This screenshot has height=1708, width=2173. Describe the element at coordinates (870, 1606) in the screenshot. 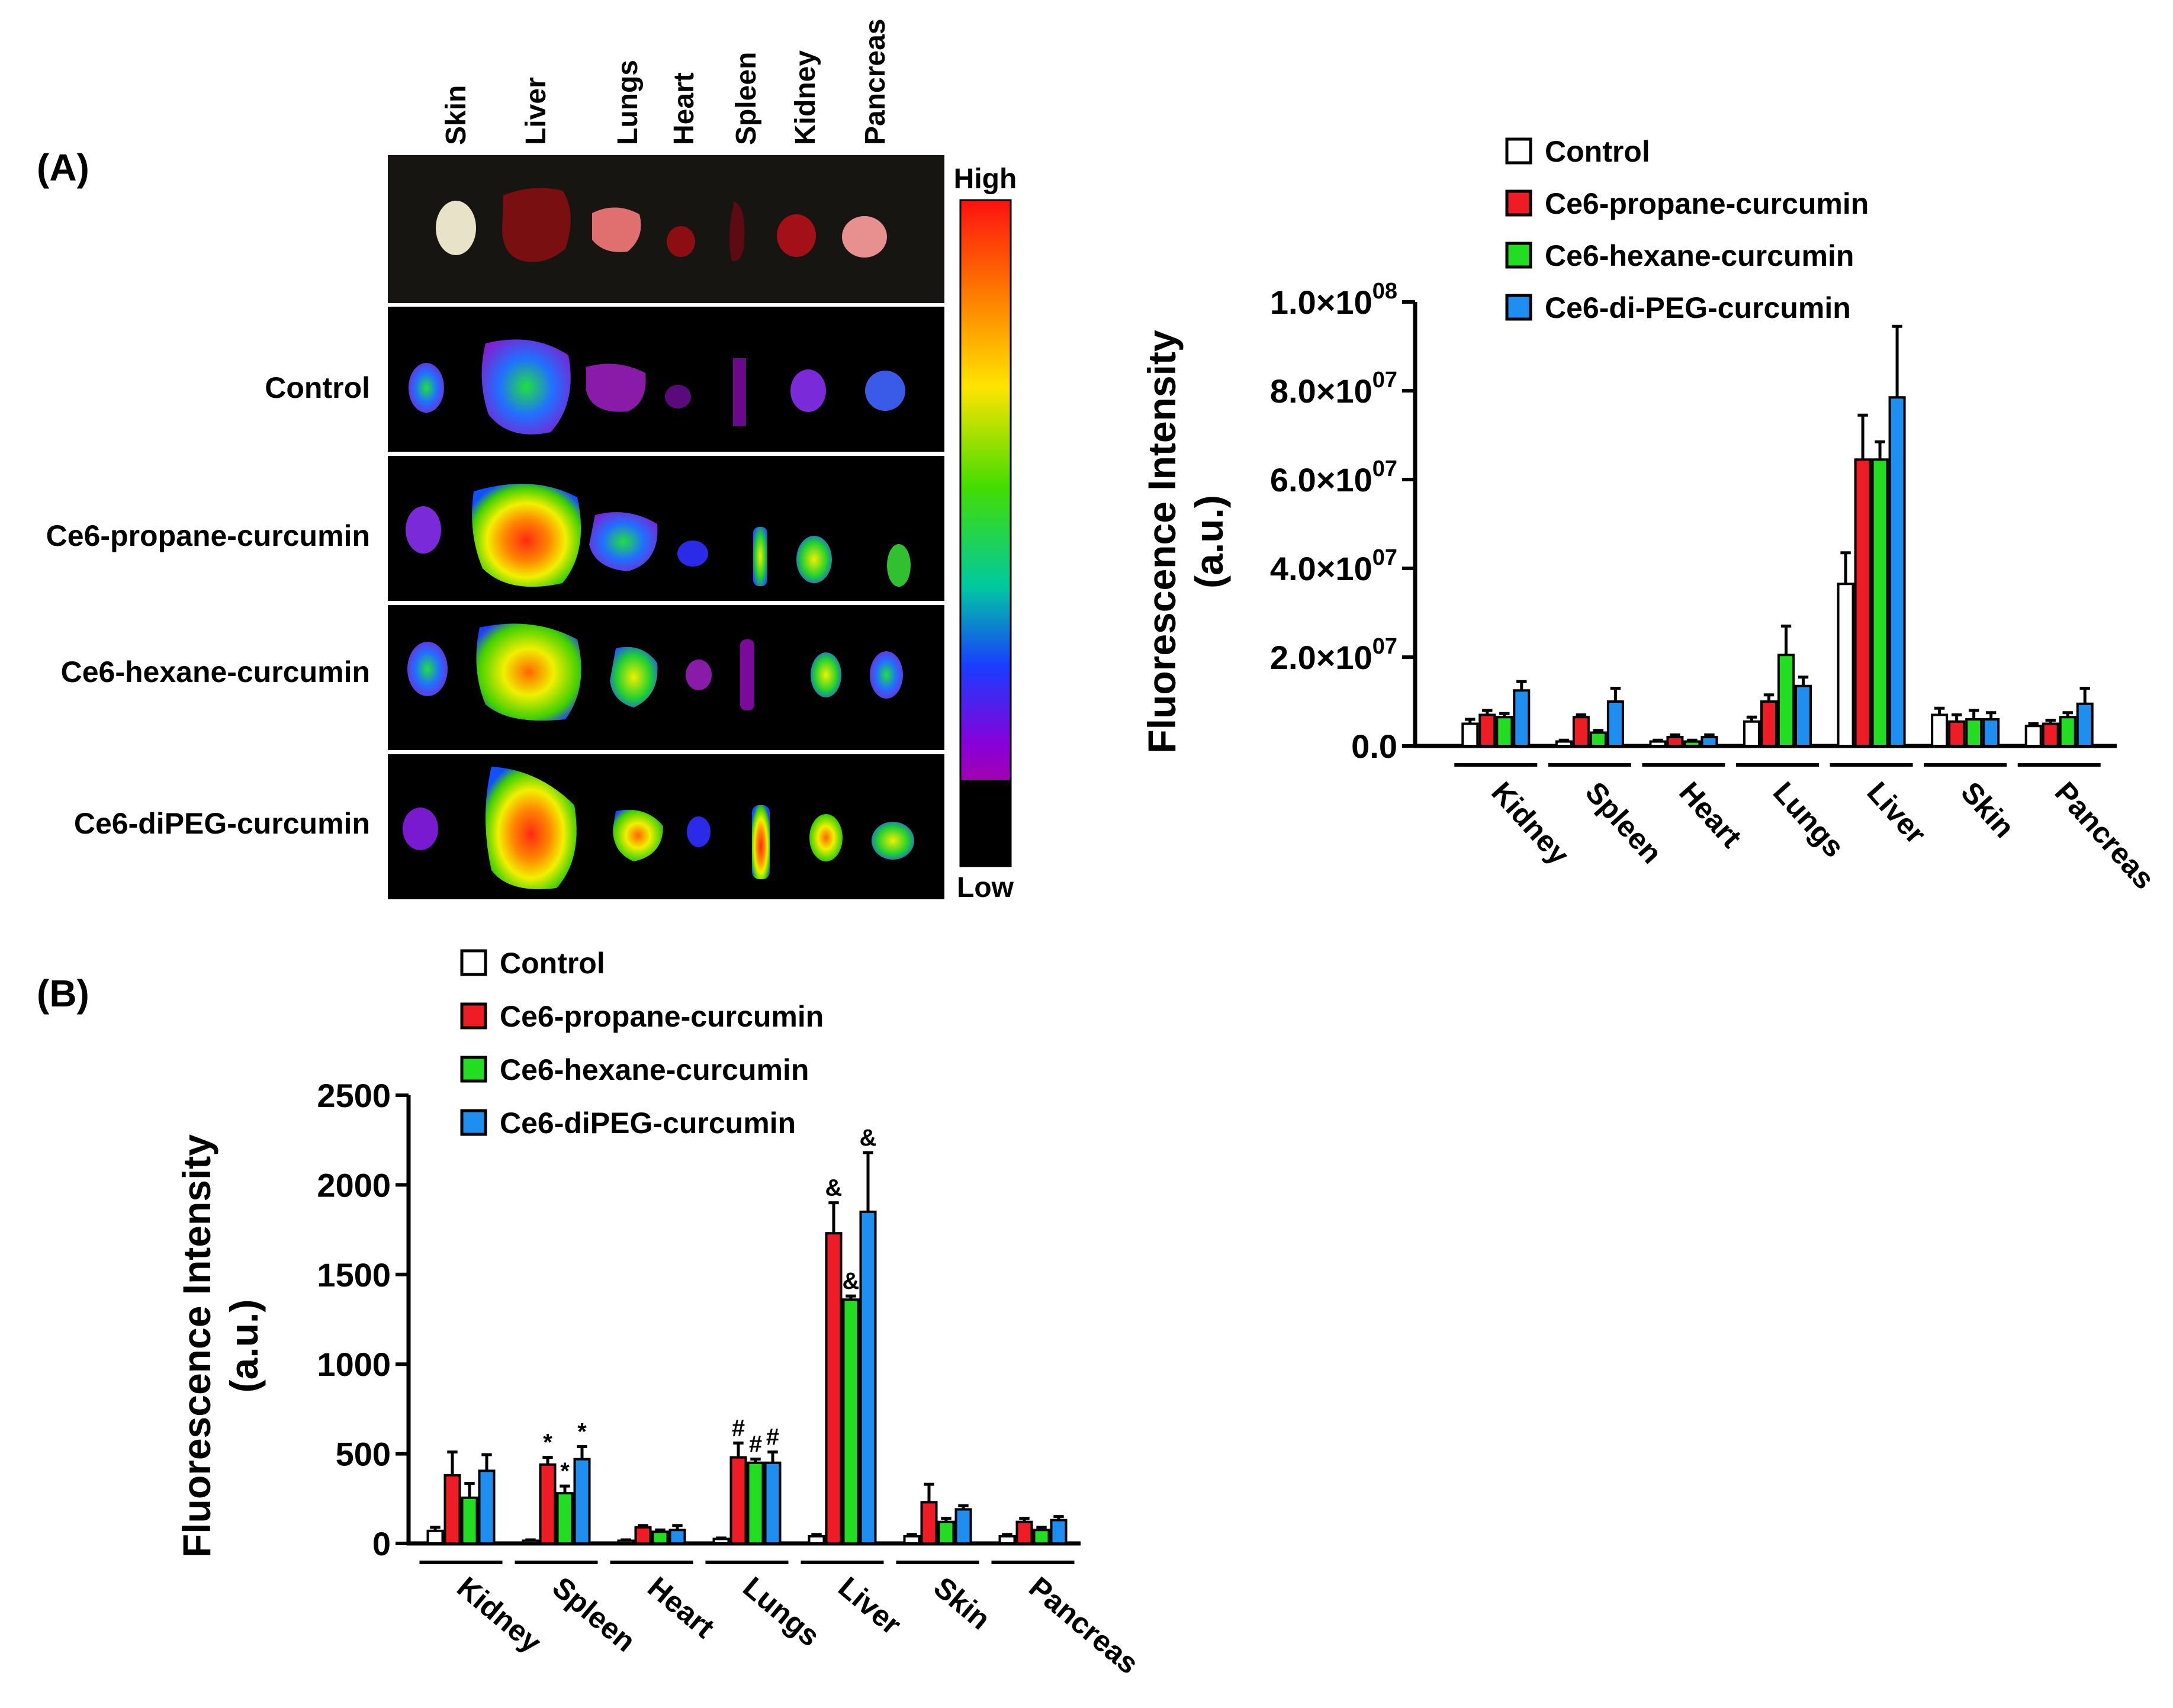

I see `x-tick-label: Liver` at that location.